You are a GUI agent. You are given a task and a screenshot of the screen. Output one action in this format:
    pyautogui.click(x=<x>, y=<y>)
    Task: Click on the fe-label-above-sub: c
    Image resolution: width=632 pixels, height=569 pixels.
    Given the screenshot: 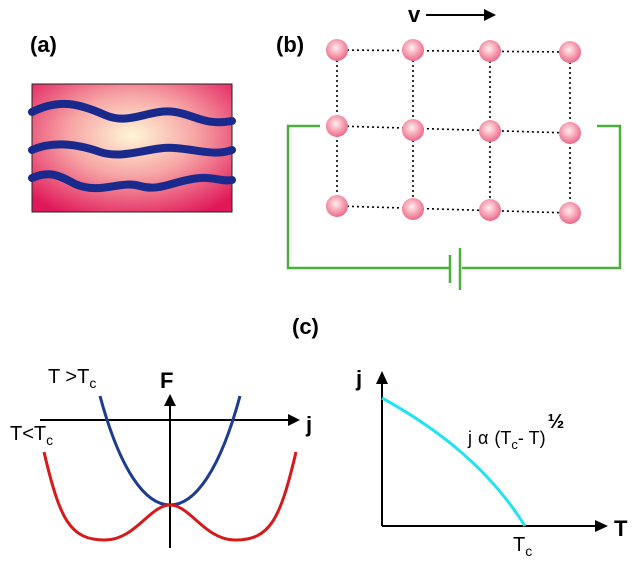 What is the action you would take?
    pyautogui.click(x=92, y=383)
    